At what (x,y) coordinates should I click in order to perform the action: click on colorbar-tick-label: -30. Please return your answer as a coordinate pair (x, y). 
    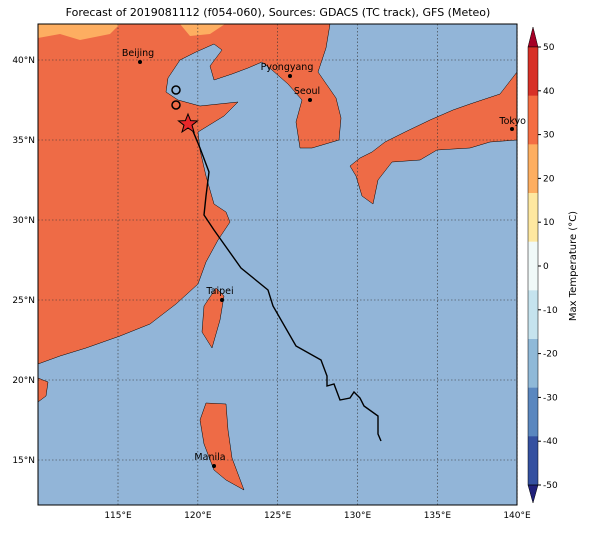
    Looking at the image, I should click on (550, 398).